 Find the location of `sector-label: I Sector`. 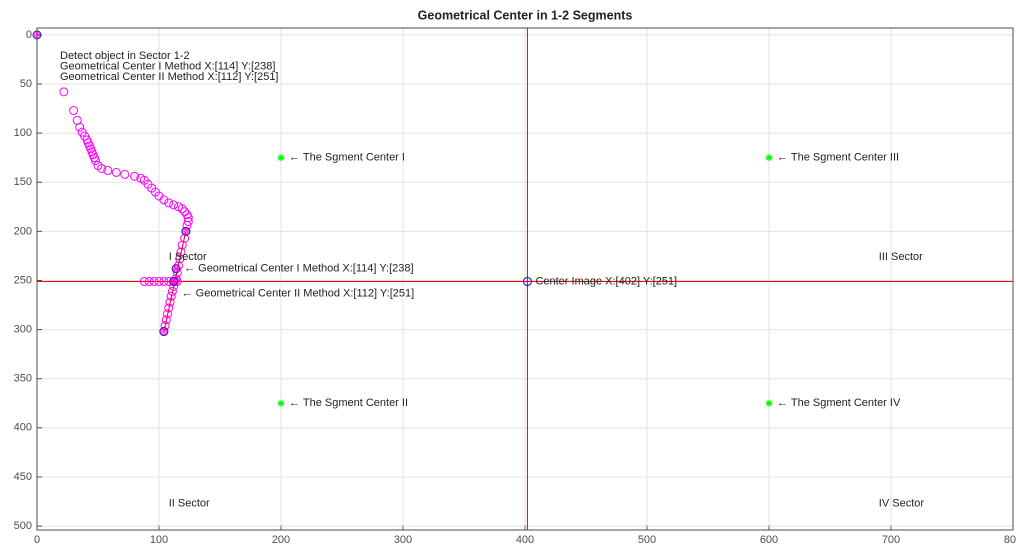

sector-label: I Sector is located at coordinates (188, 257).